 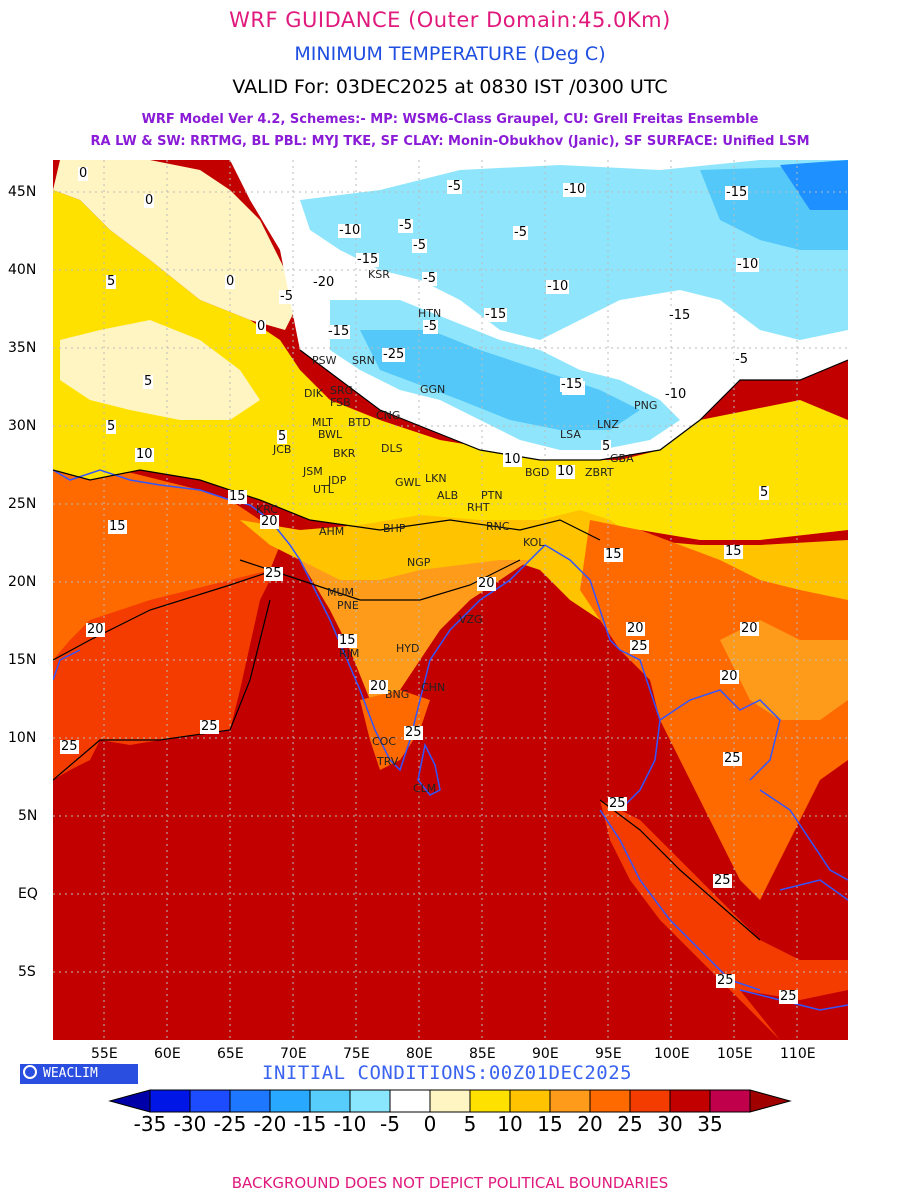 What do you see at coordinates (448, 495) in the screenshot?
I see `station-label: ALB` at bounding box center [448, 495].